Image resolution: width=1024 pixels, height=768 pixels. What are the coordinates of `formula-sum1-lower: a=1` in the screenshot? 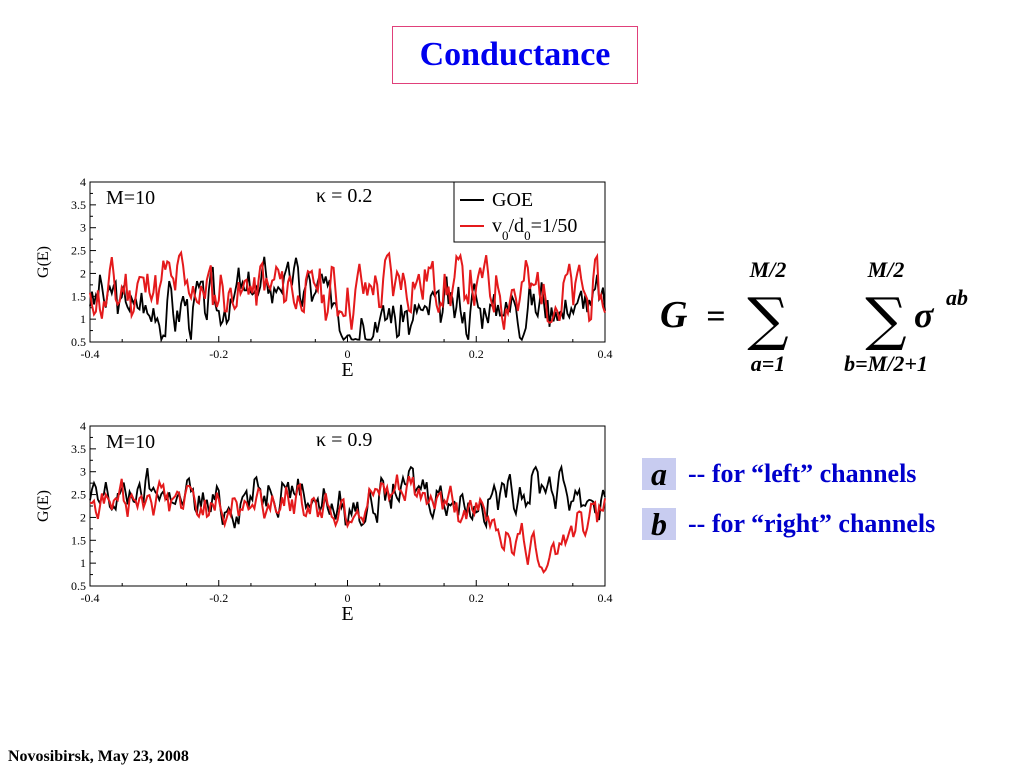 It's located at (768, 363).